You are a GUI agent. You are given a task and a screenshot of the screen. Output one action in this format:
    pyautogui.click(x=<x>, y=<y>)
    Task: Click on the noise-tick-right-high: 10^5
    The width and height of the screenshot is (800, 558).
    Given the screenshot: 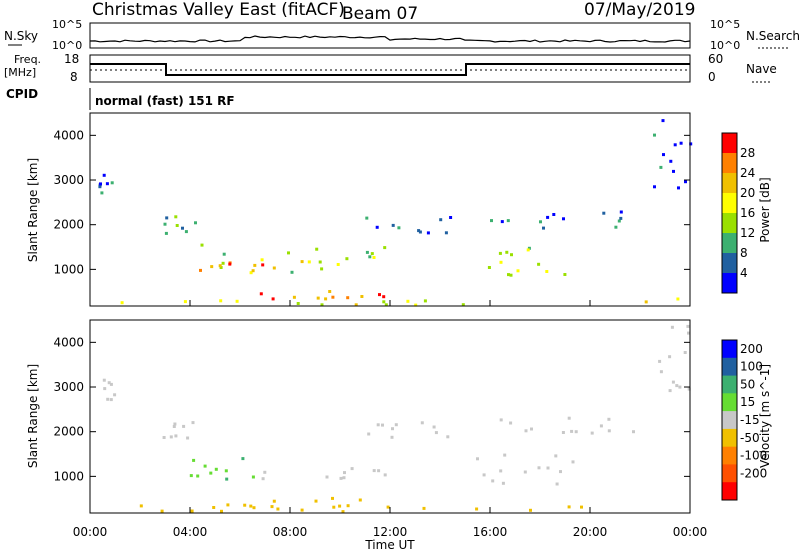 What is the action you would take?
    pyautogui.click(x=725, y=24)
    